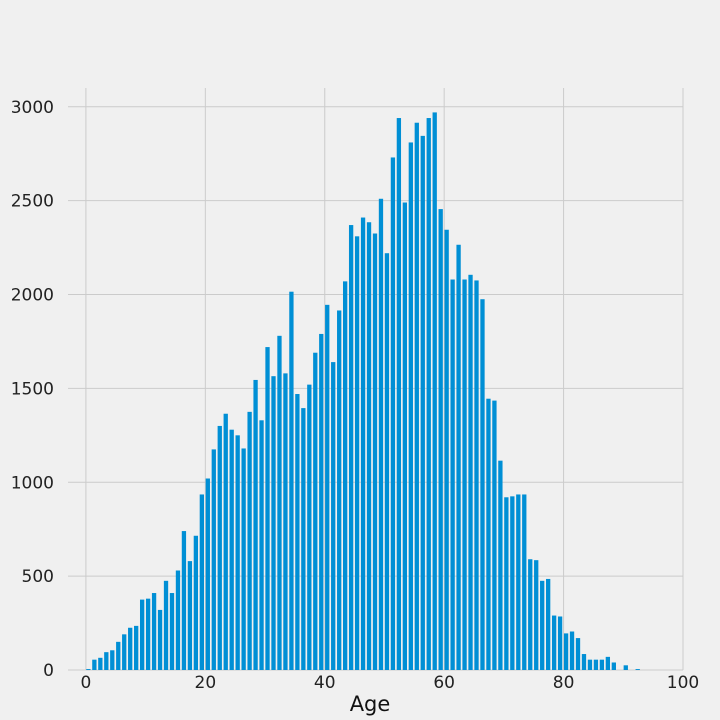  Describe the element at coordinates (32, 296) in the screenshot. I see `y-tick-label: 2000` at that location.